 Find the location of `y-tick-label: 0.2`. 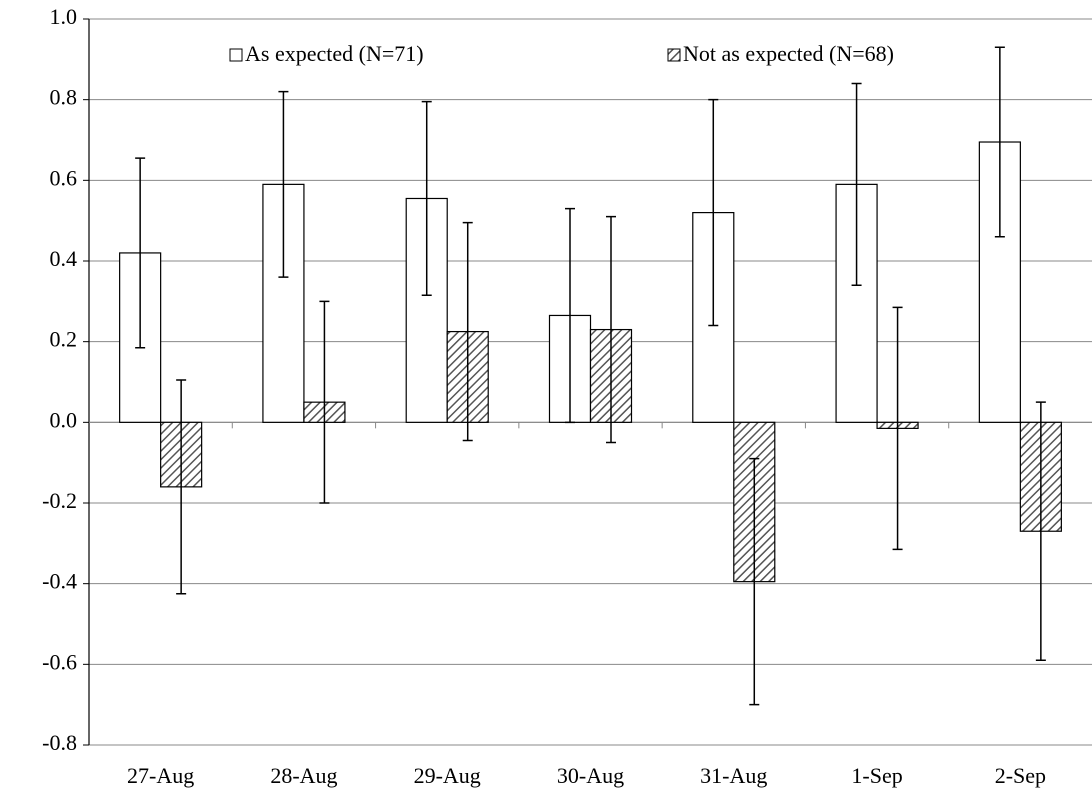

y-tick-label: 0.2 is located at coordinates (64, 339).